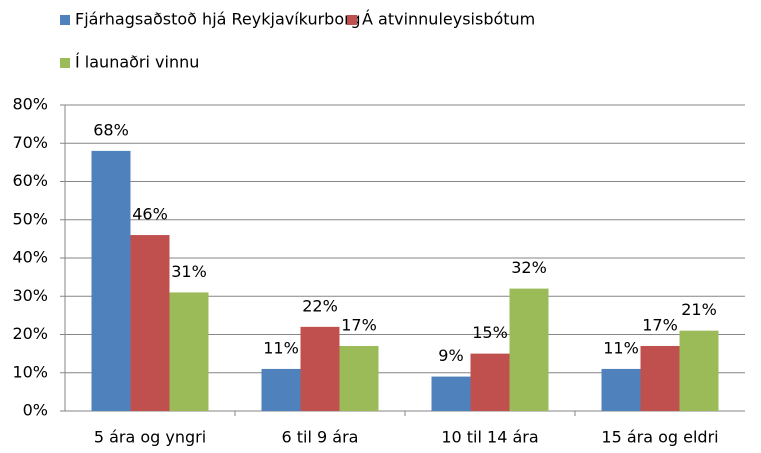 Image resolution: width=761 pixels, height=453 pixels. What do you see at coordinates (111, 129) in the screenshot?
I see `data-label: 68%` at bounding box center [111, 129].